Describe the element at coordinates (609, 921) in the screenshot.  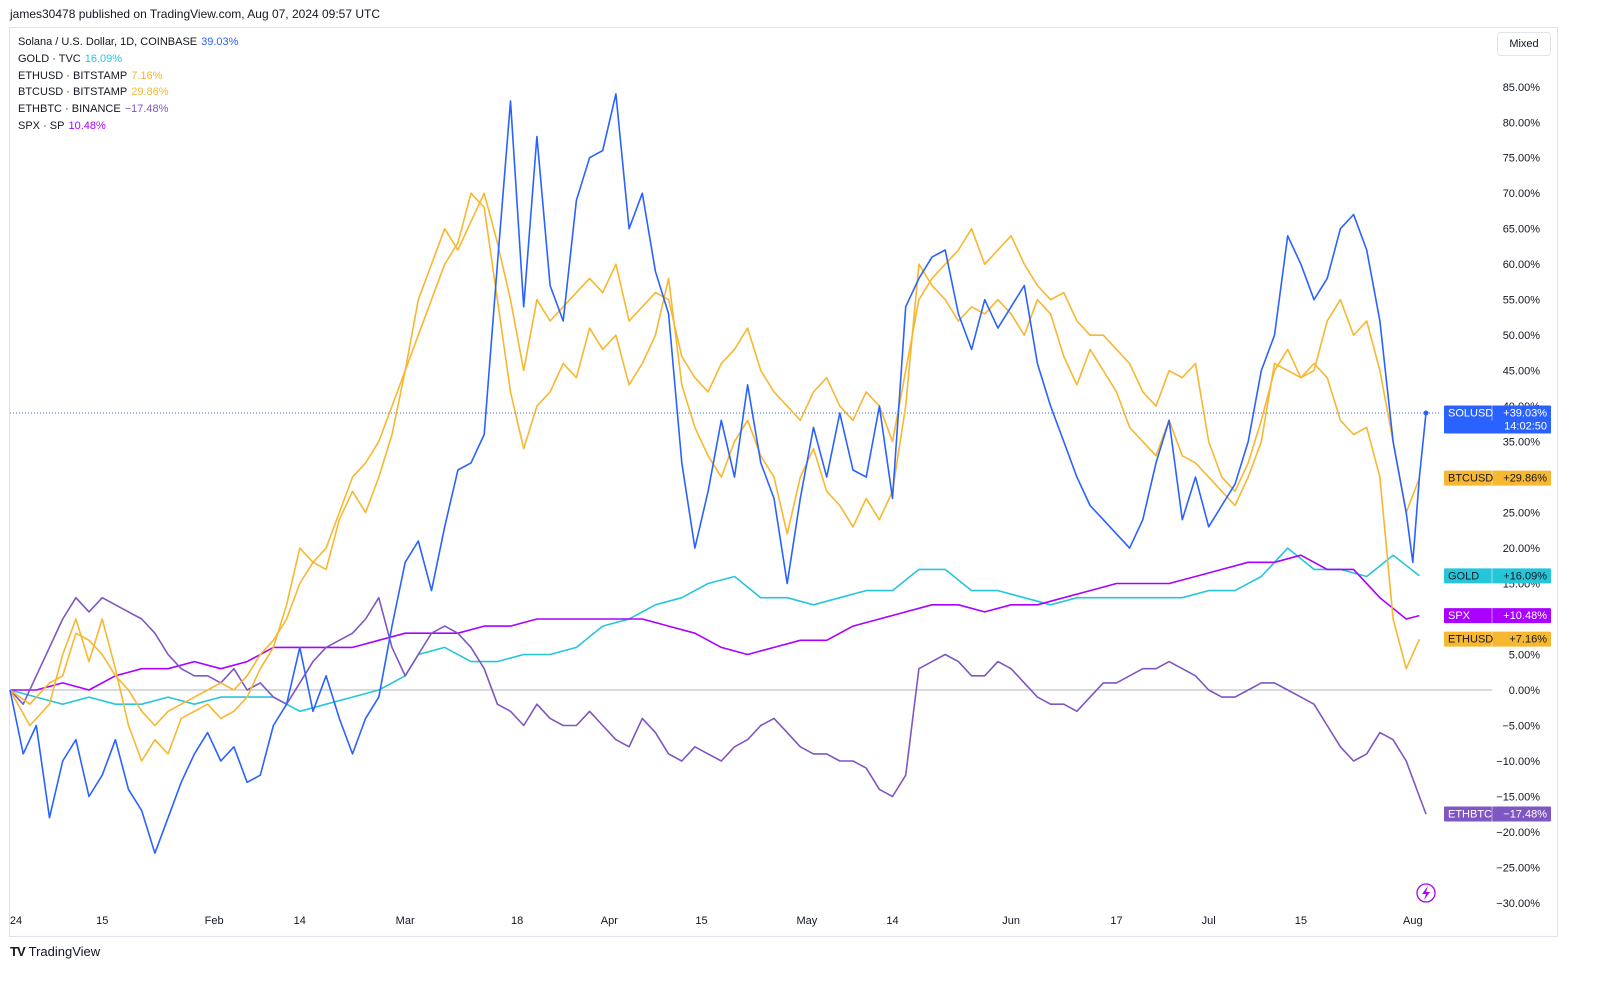
I see `x-tick-label: Apr` at that location.